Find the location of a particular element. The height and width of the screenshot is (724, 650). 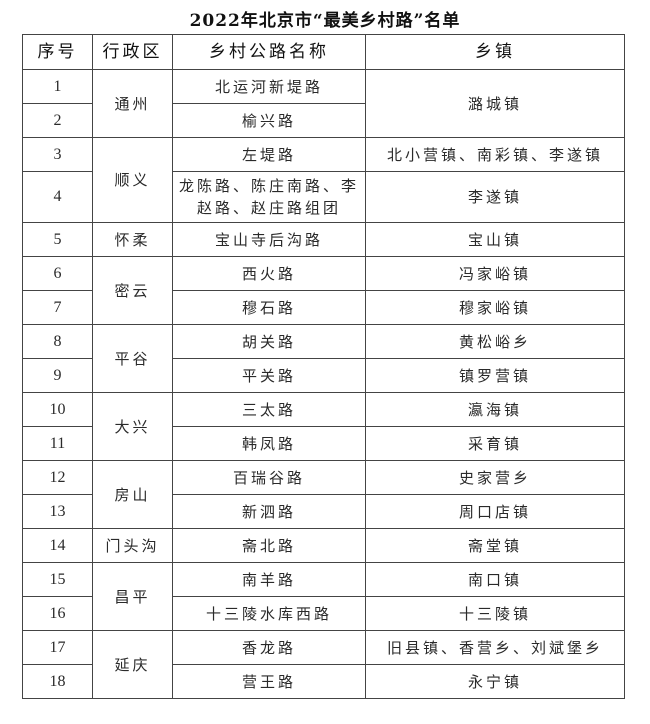

town-cell: 斋堂镇 is located at coordinates (495, 545).